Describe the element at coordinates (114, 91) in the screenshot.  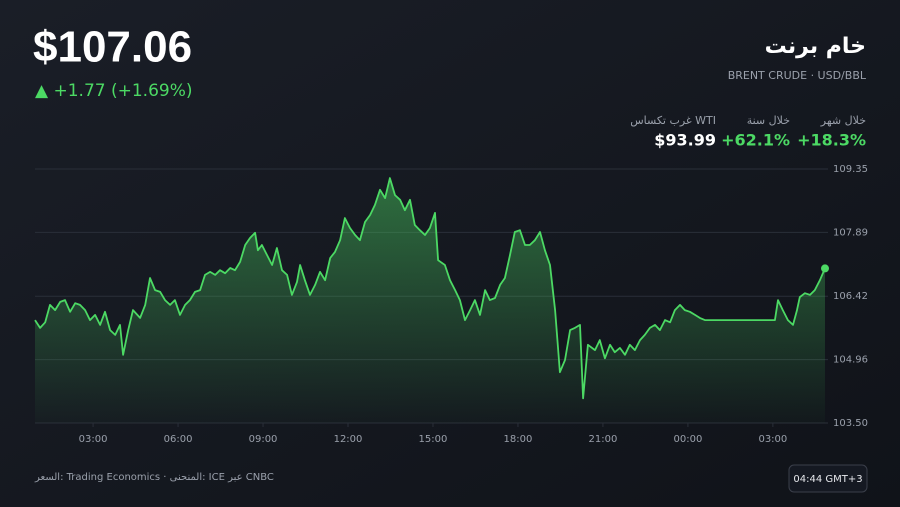
I see `price-change: ▲ +1.77 (+1.69%)` at that location.